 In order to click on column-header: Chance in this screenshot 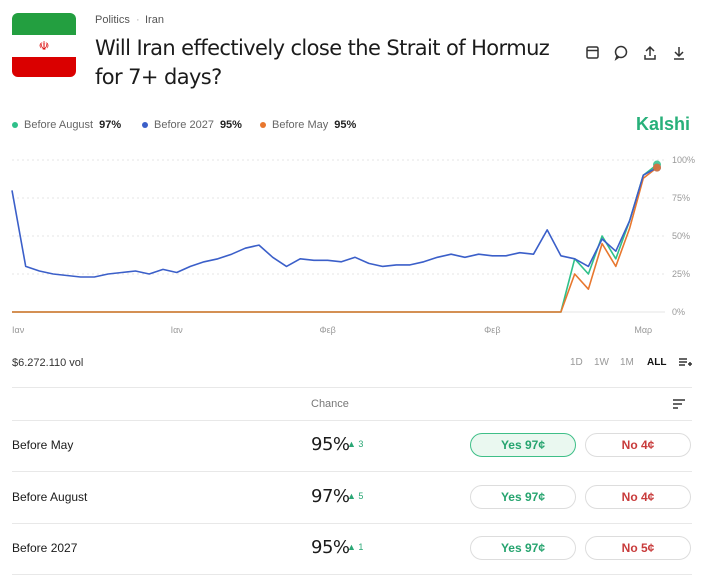, I will do `click(330, 404)`.